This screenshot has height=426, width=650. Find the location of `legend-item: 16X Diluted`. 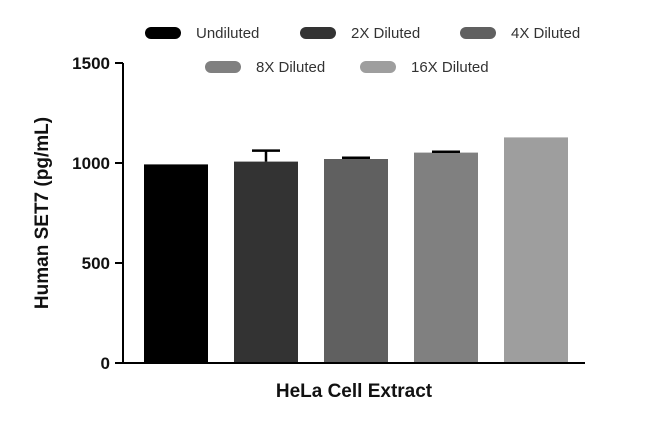

legend-item: 16X Diluted is located at coordinates (424, 67).